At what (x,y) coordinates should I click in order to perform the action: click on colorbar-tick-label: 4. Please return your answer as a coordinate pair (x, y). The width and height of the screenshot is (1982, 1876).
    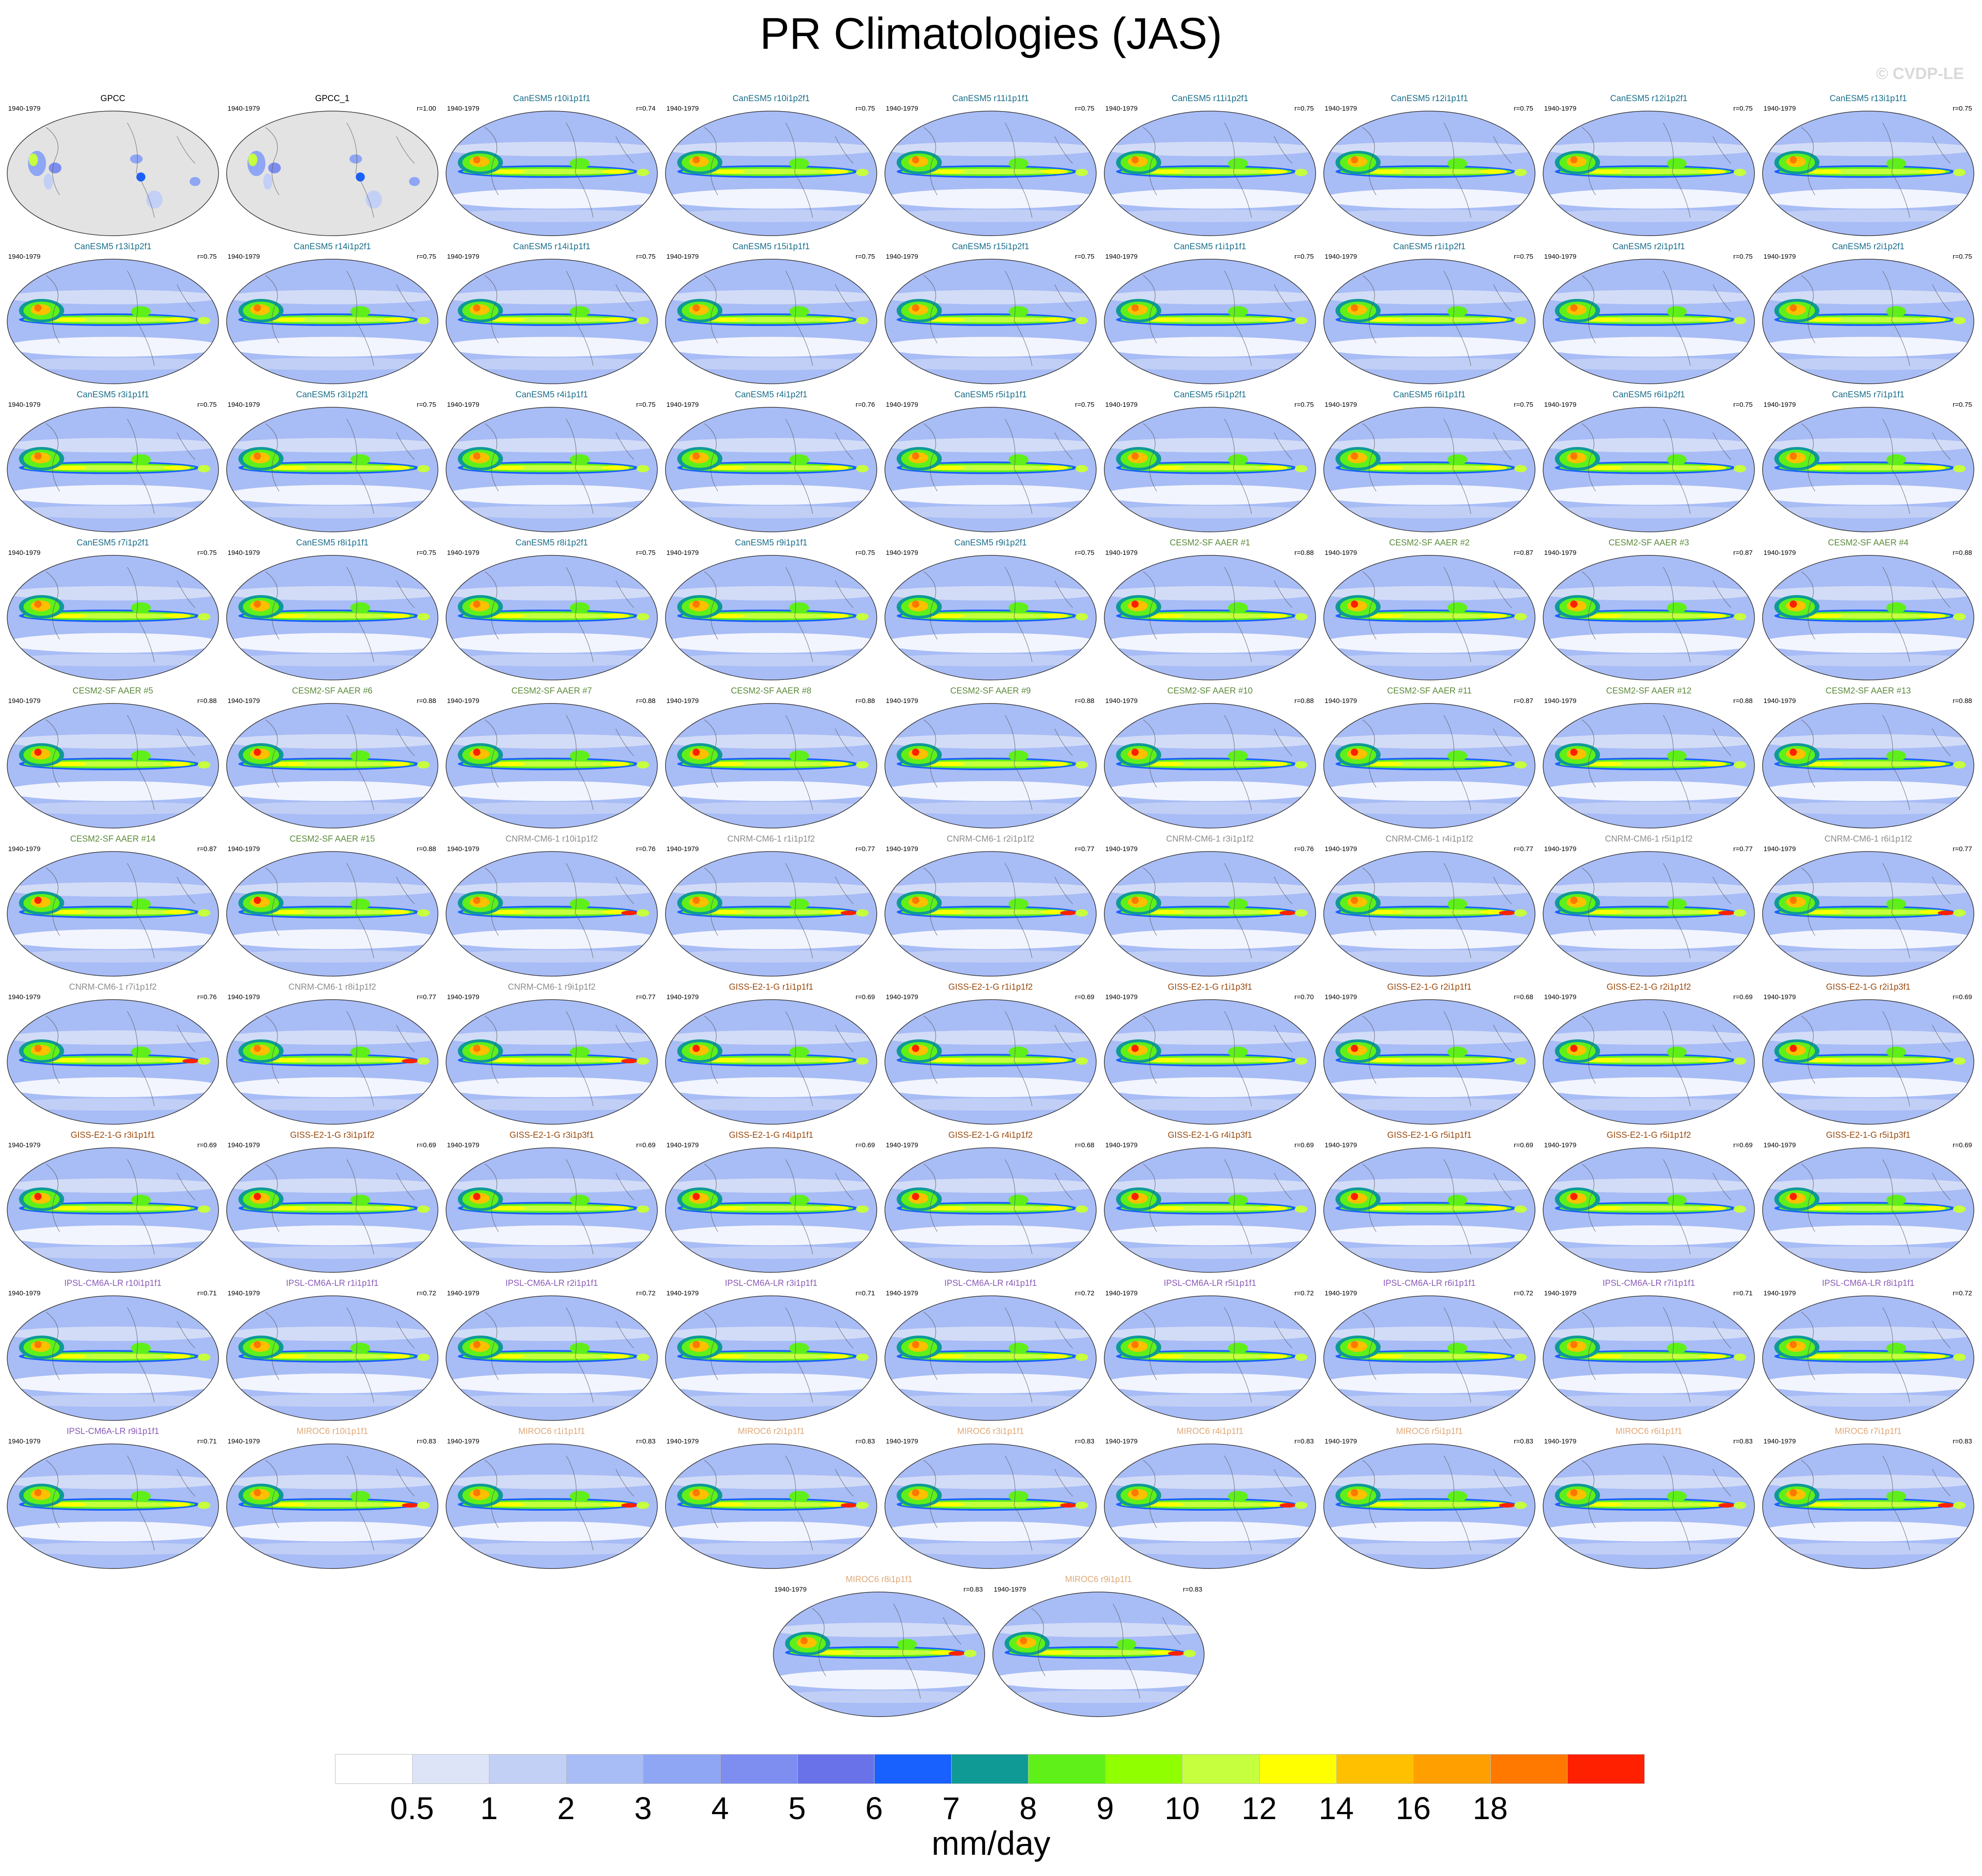
    Looking at the image, I should click on (720, 1808).